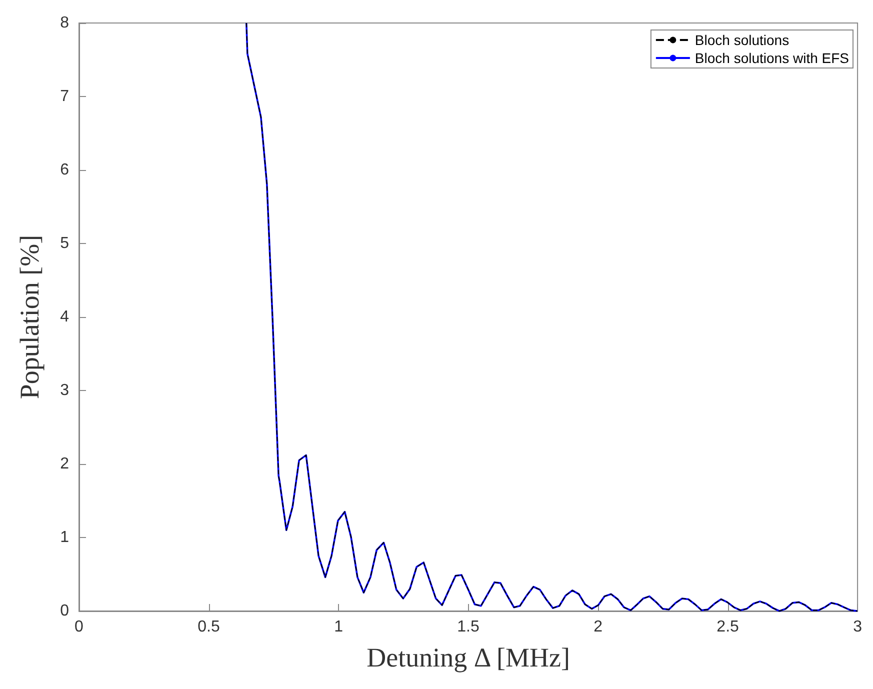 The height and width of the screenshot is (689, 873). What do you see at coordinates (65, 243) in the screenshot?
I see `y-tick-label: 5` at bounding box center [65, 243].